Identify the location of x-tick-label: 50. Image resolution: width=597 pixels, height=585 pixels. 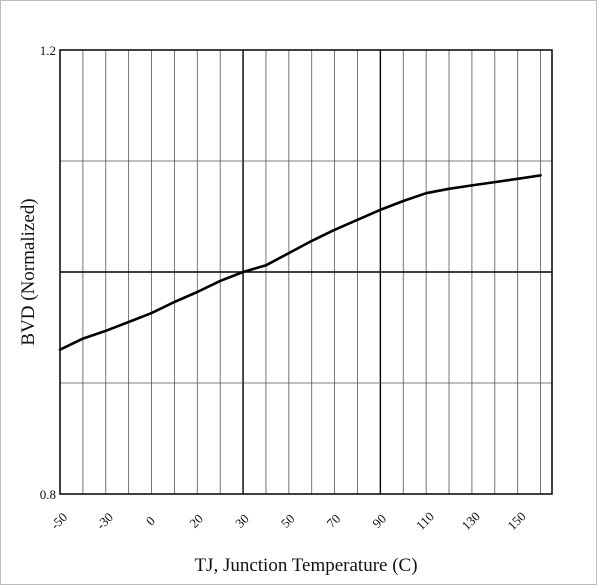
(288, 521).